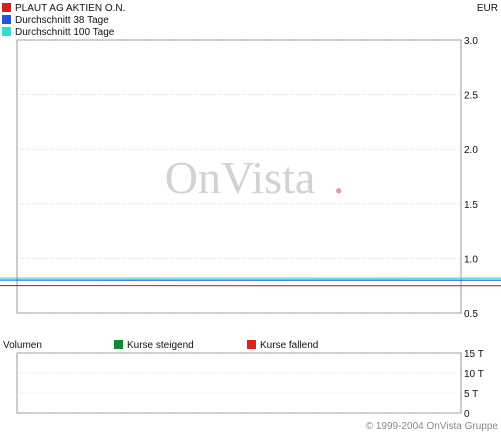  Describe the element at coordinates (487, 8) in the screenshot. I see `currency-label: EUR` at that location.